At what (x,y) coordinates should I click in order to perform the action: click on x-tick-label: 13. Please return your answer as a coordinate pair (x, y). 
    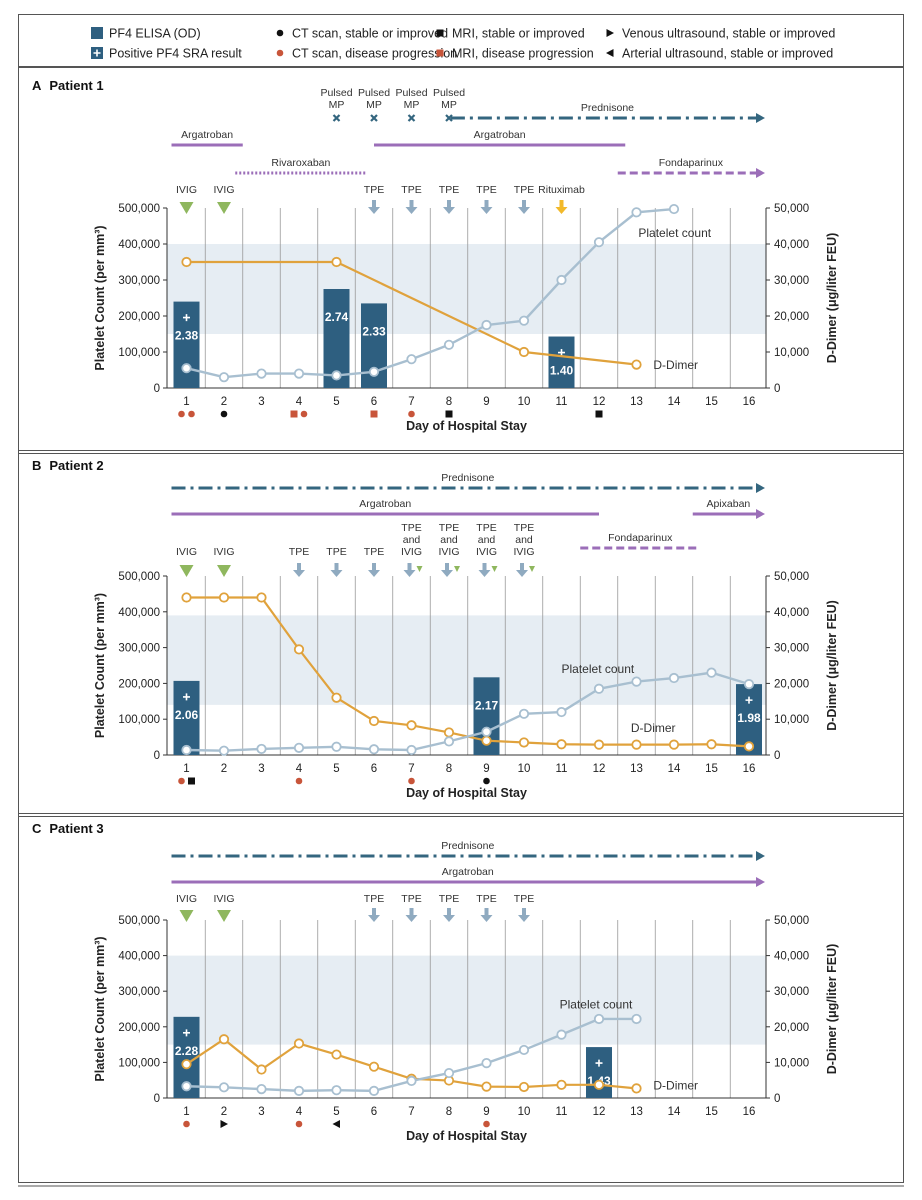
    Looking at the image, I should click on (636, 769).